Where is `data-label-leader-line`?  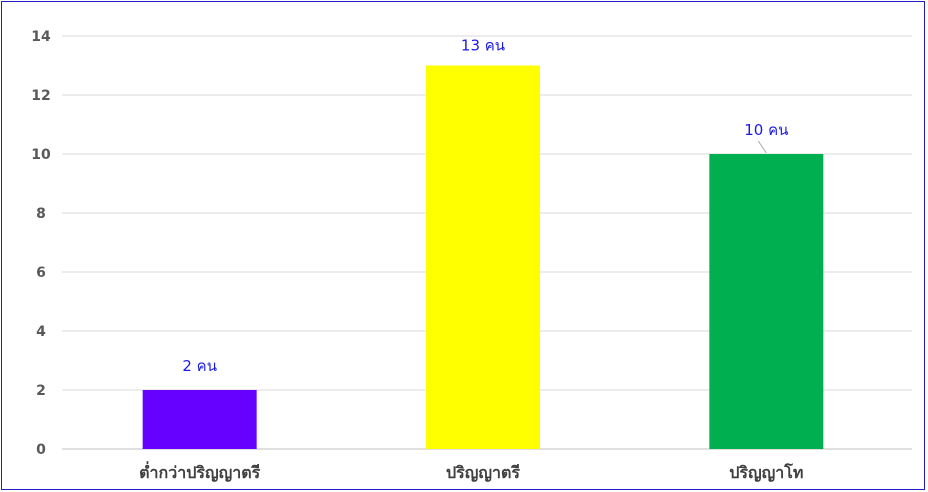
data-label-leader-line is located at coordinates (762, 147).